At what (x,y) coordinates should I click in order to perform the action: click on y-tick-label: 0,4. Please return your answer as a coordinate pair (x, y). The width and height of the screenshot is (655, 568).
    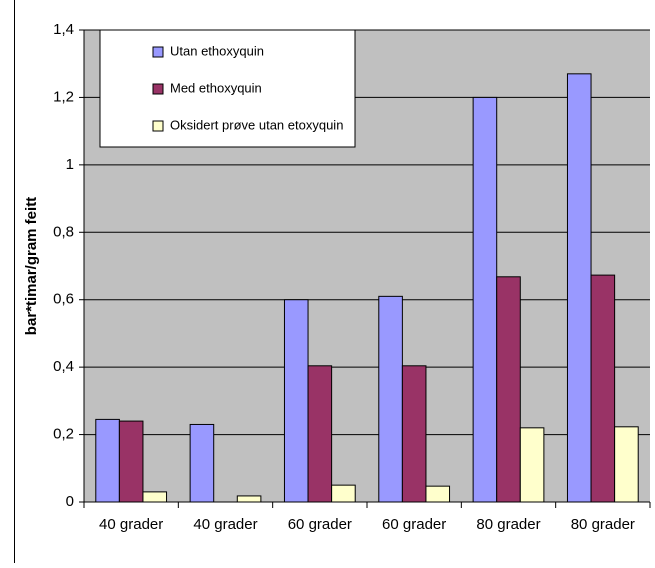
    Looking at the image, I should click on (63, 366).